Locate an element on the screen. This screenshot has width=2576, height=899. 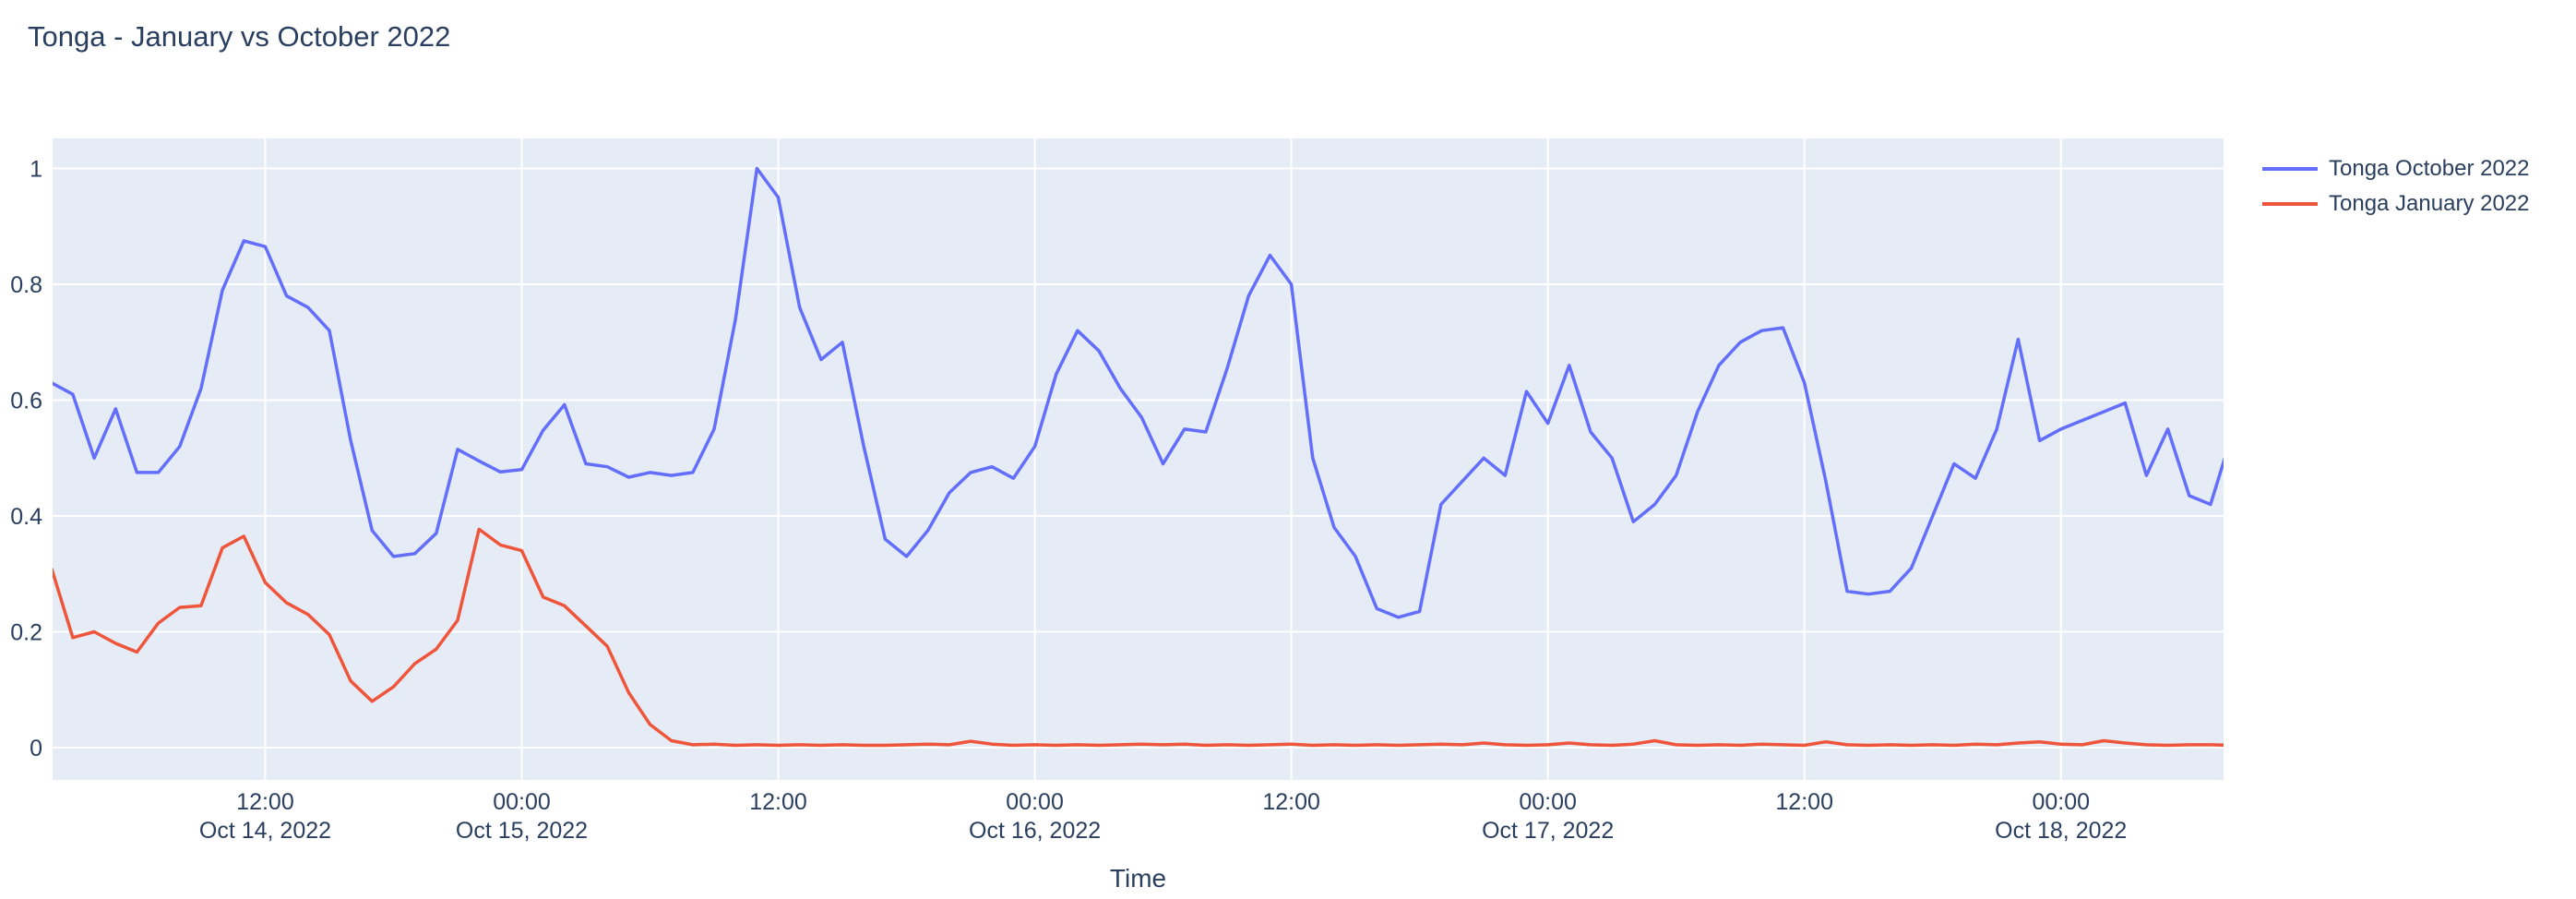
legend: Tonga October 2022 Tonga January 2022 is located at coordinates (2390, 186).